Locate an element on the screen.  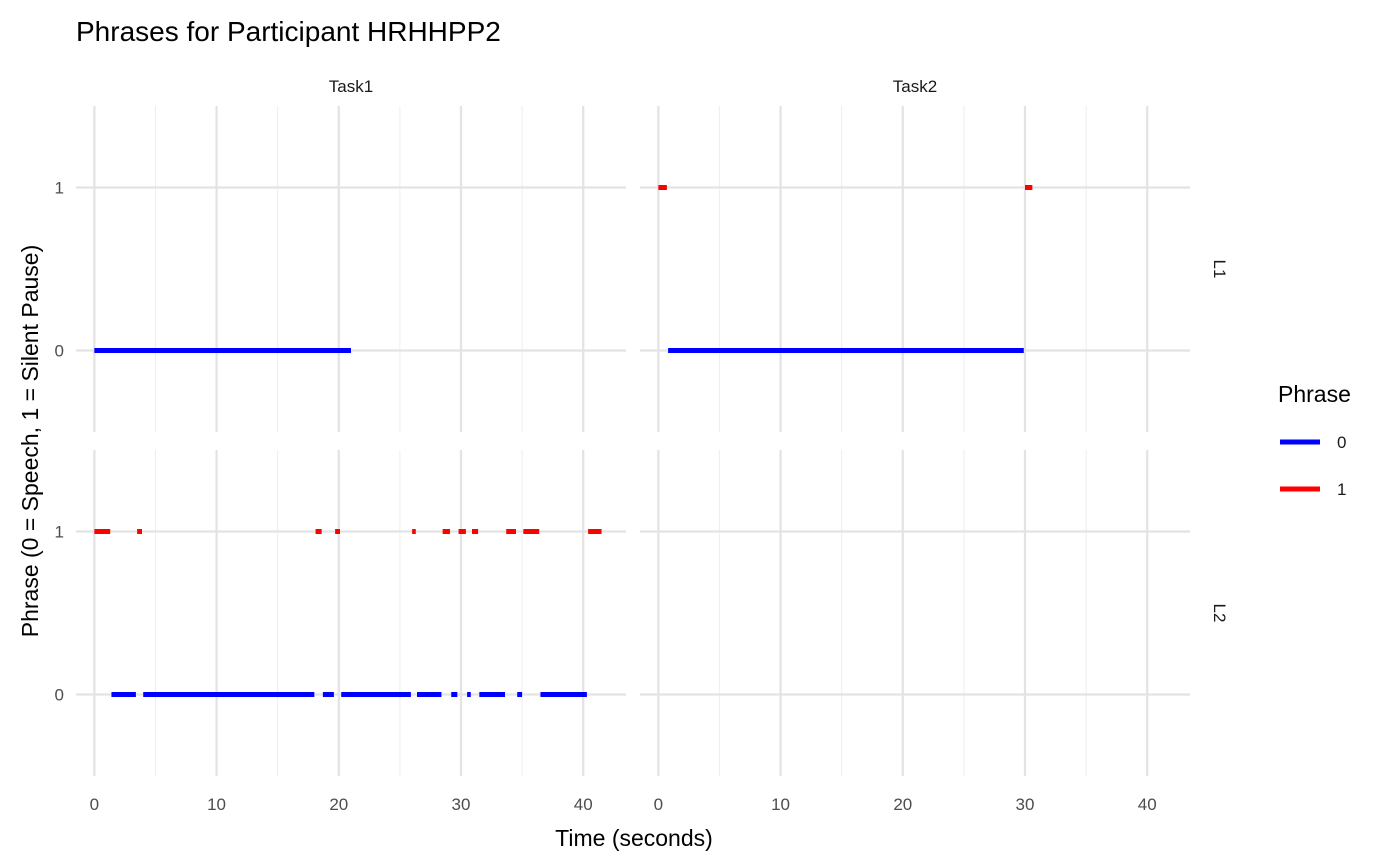
facet-col-label: Task1 is located at coordinates (351, 86).